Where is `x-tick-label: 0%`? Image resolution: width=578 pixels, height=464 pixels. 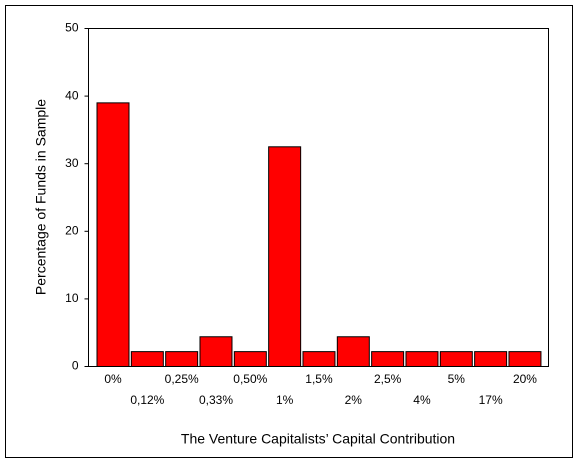
x-tick-label: 0% is located at coordinates (113, 379).